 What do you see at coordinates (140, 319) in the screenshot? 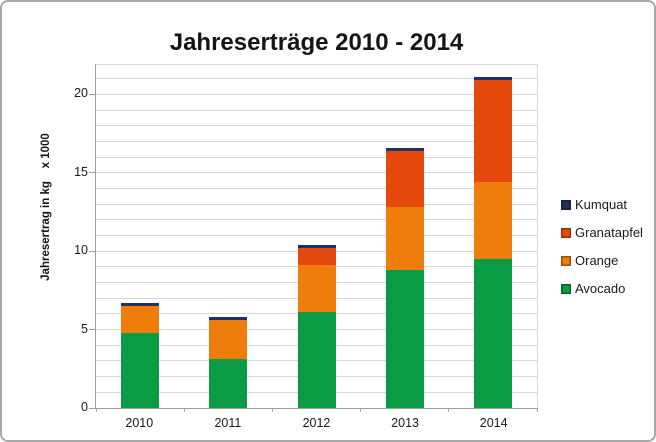
I see `bar-2010-orange` at bounding box center [140, 319].